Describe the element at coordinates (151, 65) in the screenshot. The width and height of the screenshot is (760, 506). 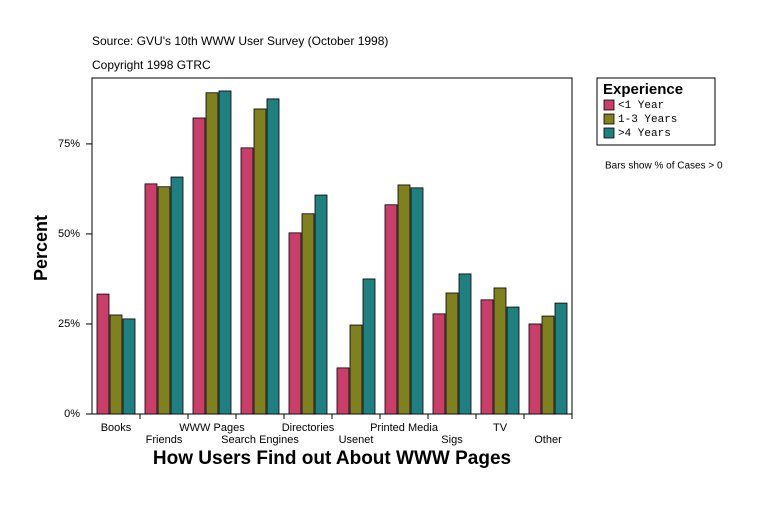
I see `chart-subtitle: Copyright 1998 GTRC` at that location.